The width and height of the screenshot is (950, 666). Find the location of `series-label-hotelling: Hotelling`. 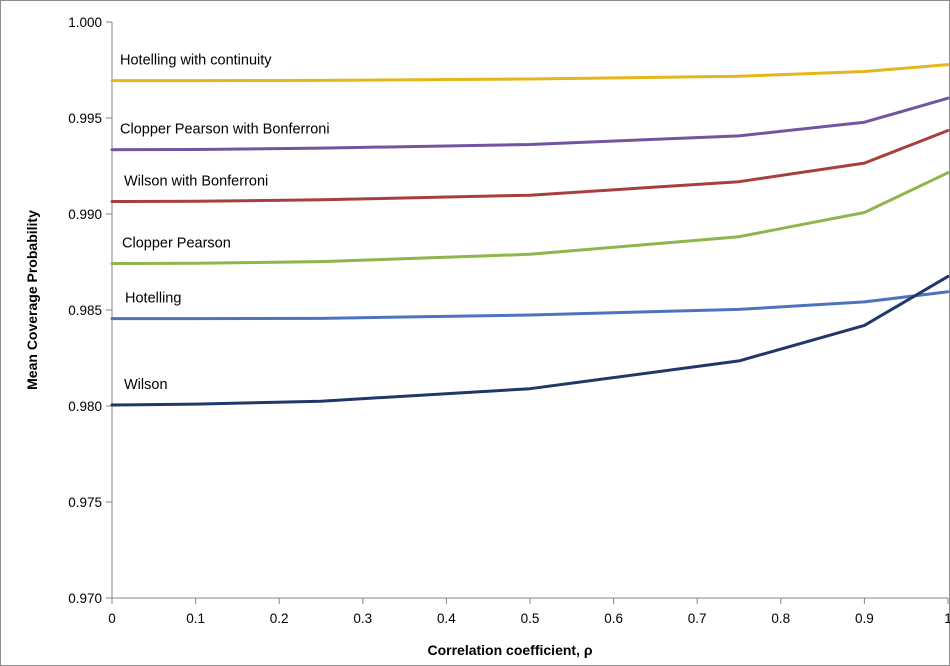

series-label-hotelling: Hotelling is located at coordinates (153, 299).